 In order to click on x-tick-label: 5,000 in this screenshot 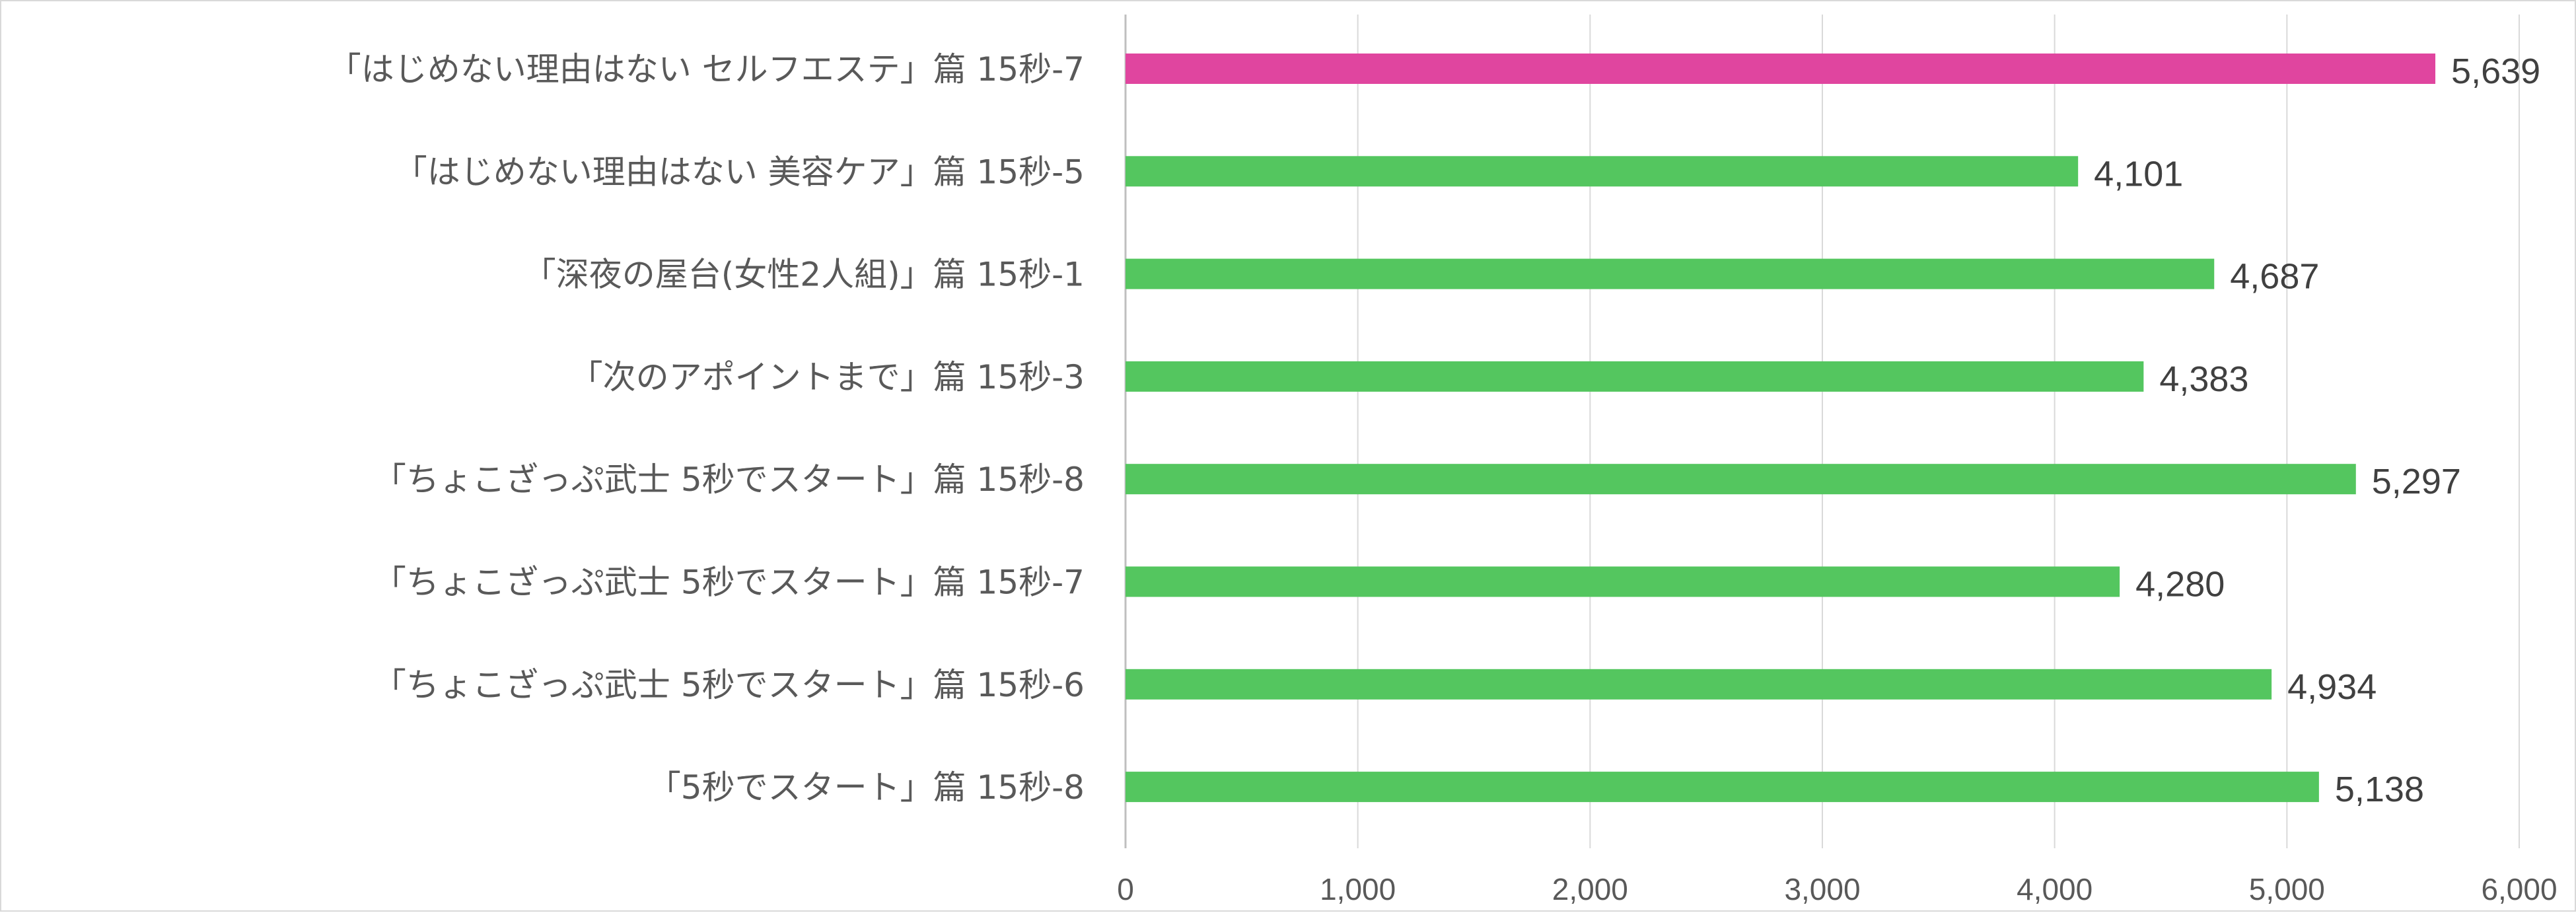, I will do `click(2287, 889)`.